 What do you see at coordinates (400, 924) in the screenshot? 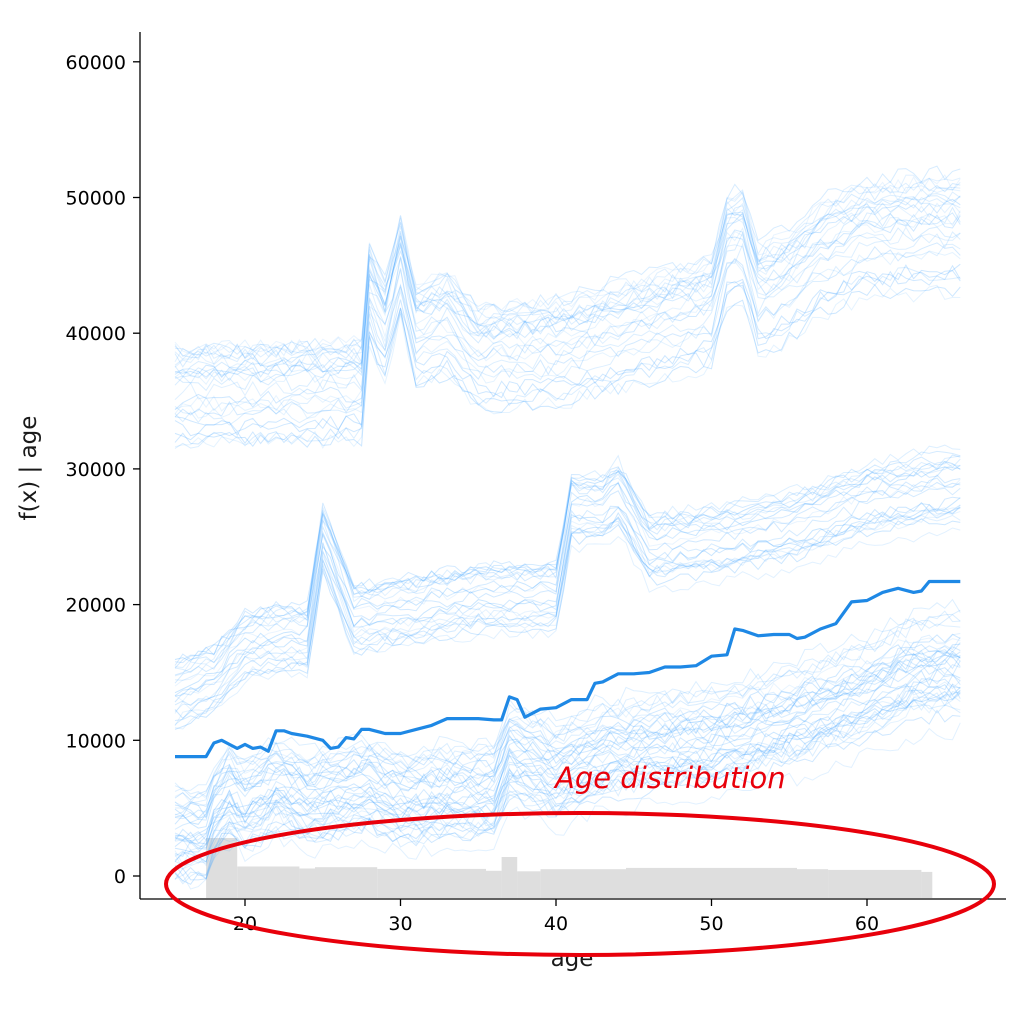
I see `x-tick-label-30: 30` at bounding box center [400, 924].